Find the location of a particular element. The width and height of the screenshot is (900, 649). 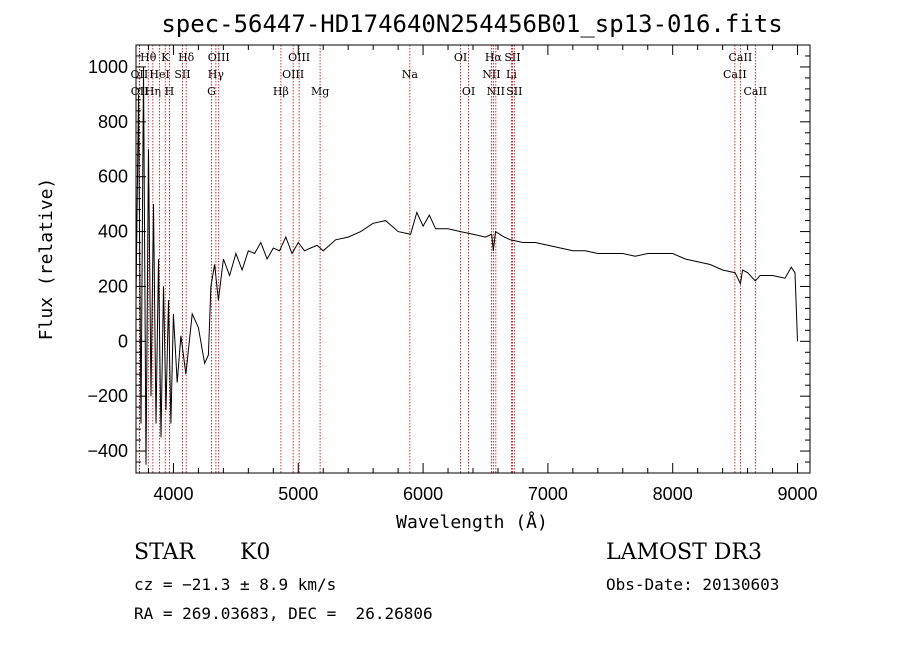

marker-label: G is located at coordinates (211, 91).